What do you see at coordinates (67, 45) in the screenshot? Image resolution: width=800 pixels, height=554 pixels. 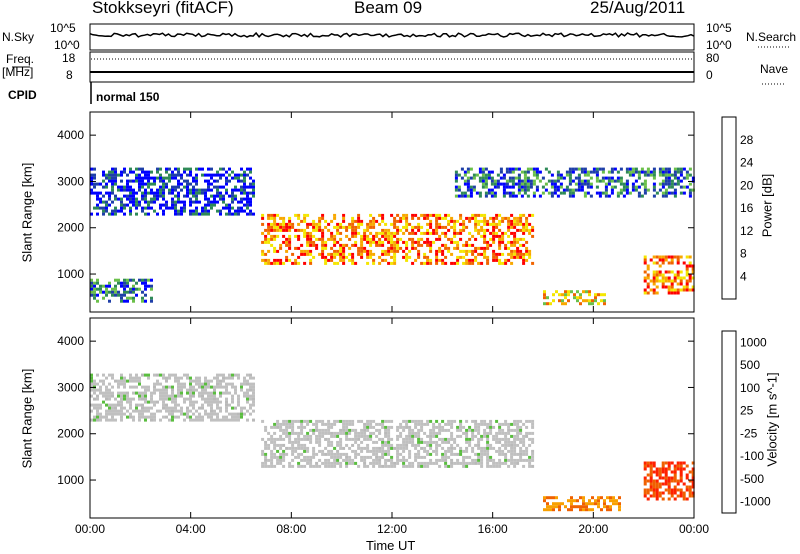 I see `nsky-tick-low: 10^0` at bounding box center [67, 45].